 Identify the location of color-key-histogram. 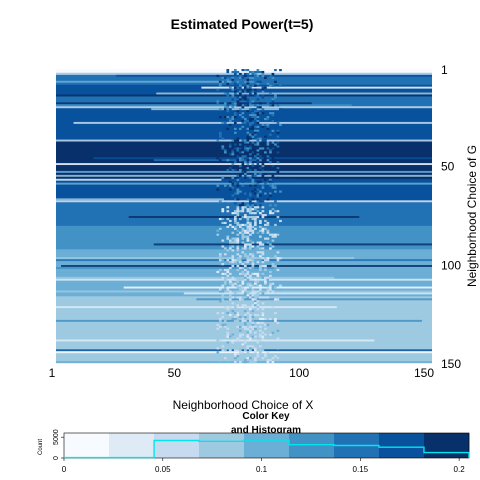
(266, 449).